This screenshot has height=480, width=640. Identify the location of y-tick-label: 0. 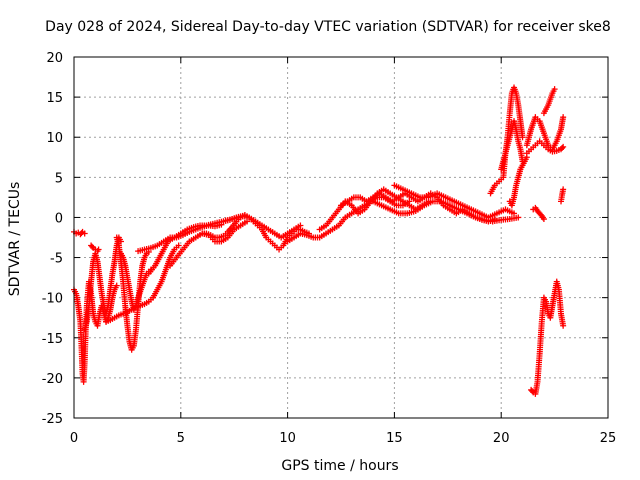
(59, 218).